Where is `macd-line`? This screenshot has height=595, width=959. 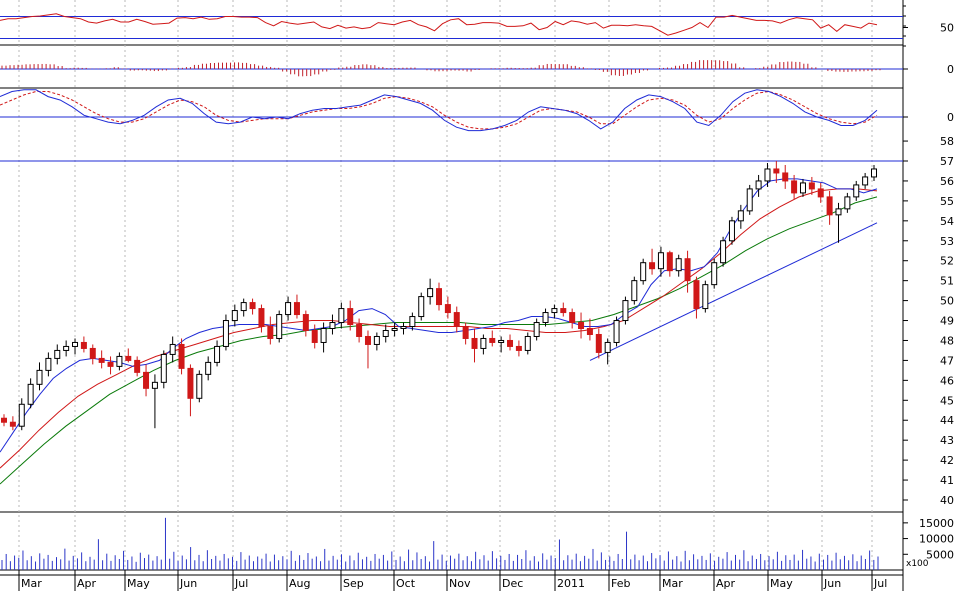 macd-line is located at coordinates (439, 110).